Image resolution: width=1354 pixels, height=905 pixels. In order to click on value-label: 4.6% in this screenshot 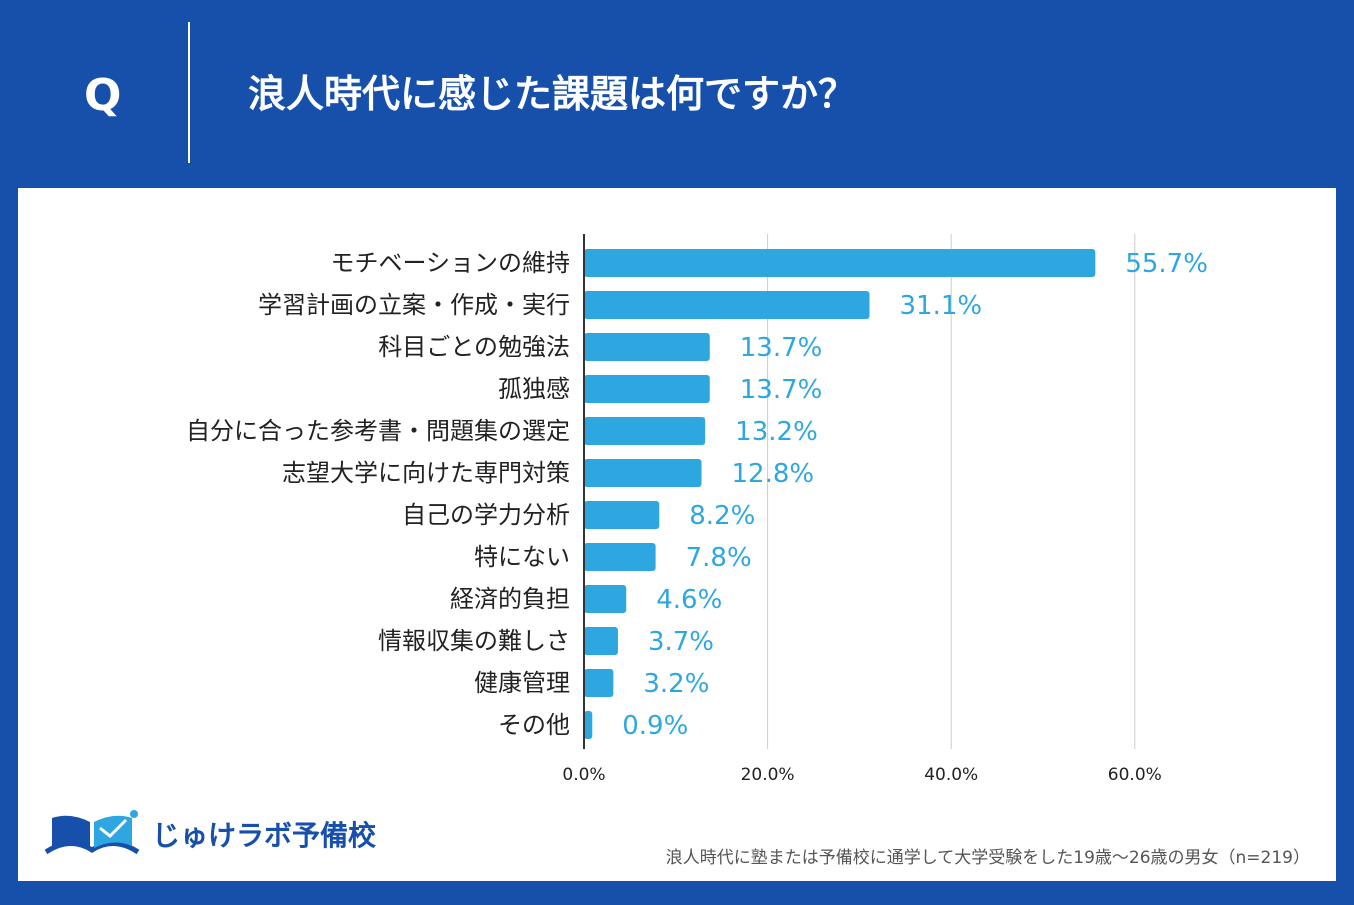, I will do `click(689, 600)`.